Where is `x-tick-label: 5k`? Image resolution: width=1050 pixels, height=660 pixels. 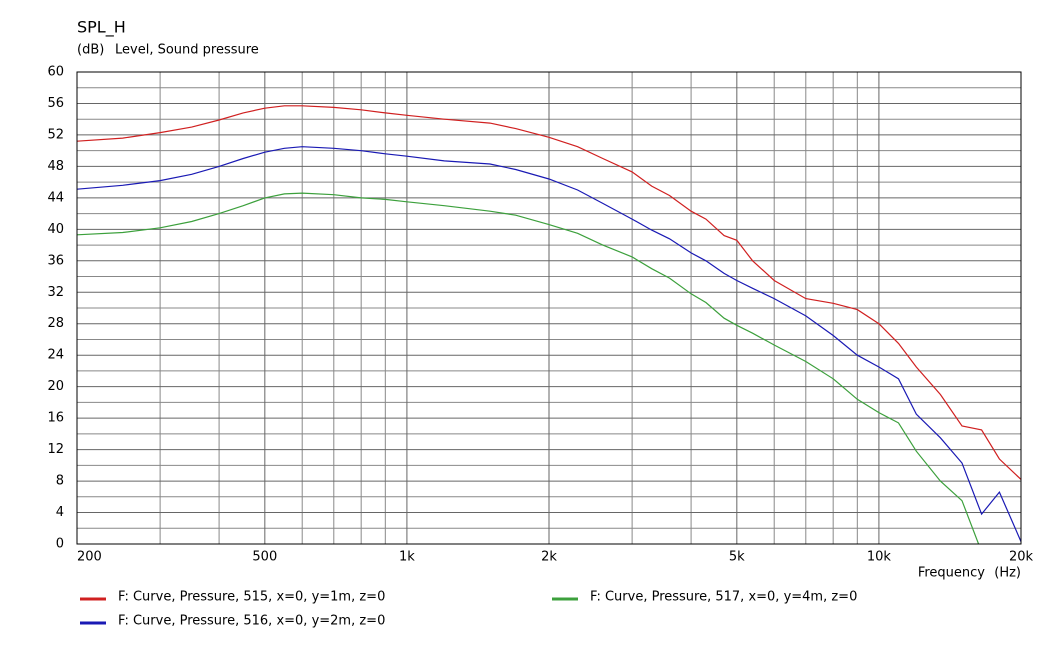
x-tick-label: 5k is located at coordinates (737, 557).